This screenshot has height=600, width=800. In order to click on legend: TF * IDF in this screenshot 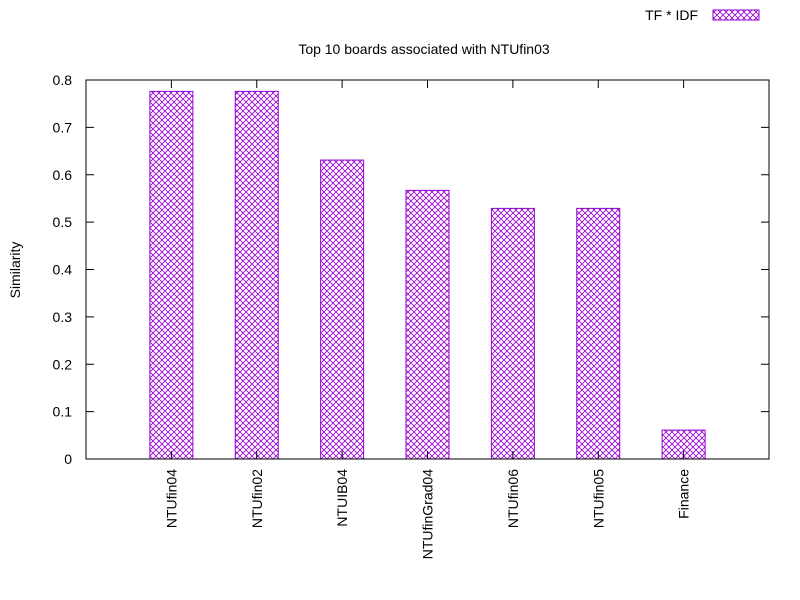, I will do `click(702, 15)`.